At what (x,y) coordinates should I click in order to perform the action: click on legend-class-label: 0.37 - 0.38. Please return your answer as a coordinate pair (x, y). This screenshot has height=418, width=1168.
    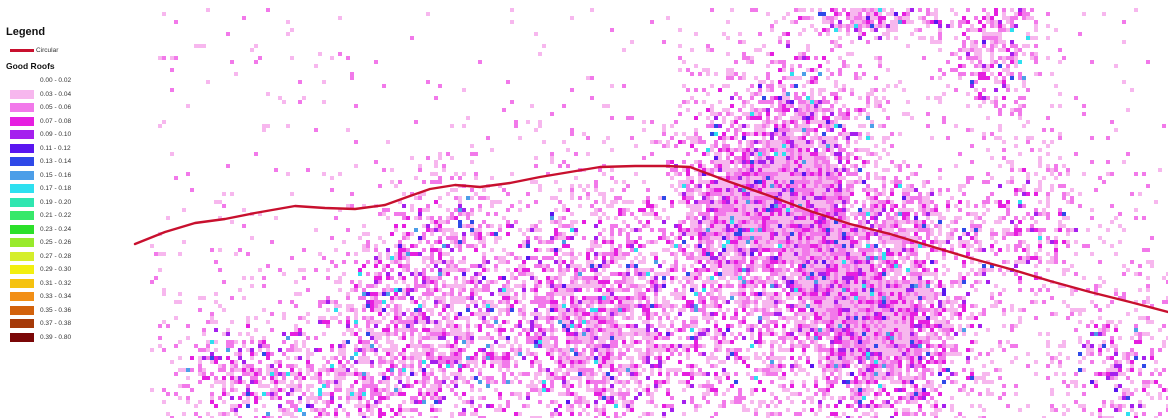
    Looking at the image, I should click on (56, 324).